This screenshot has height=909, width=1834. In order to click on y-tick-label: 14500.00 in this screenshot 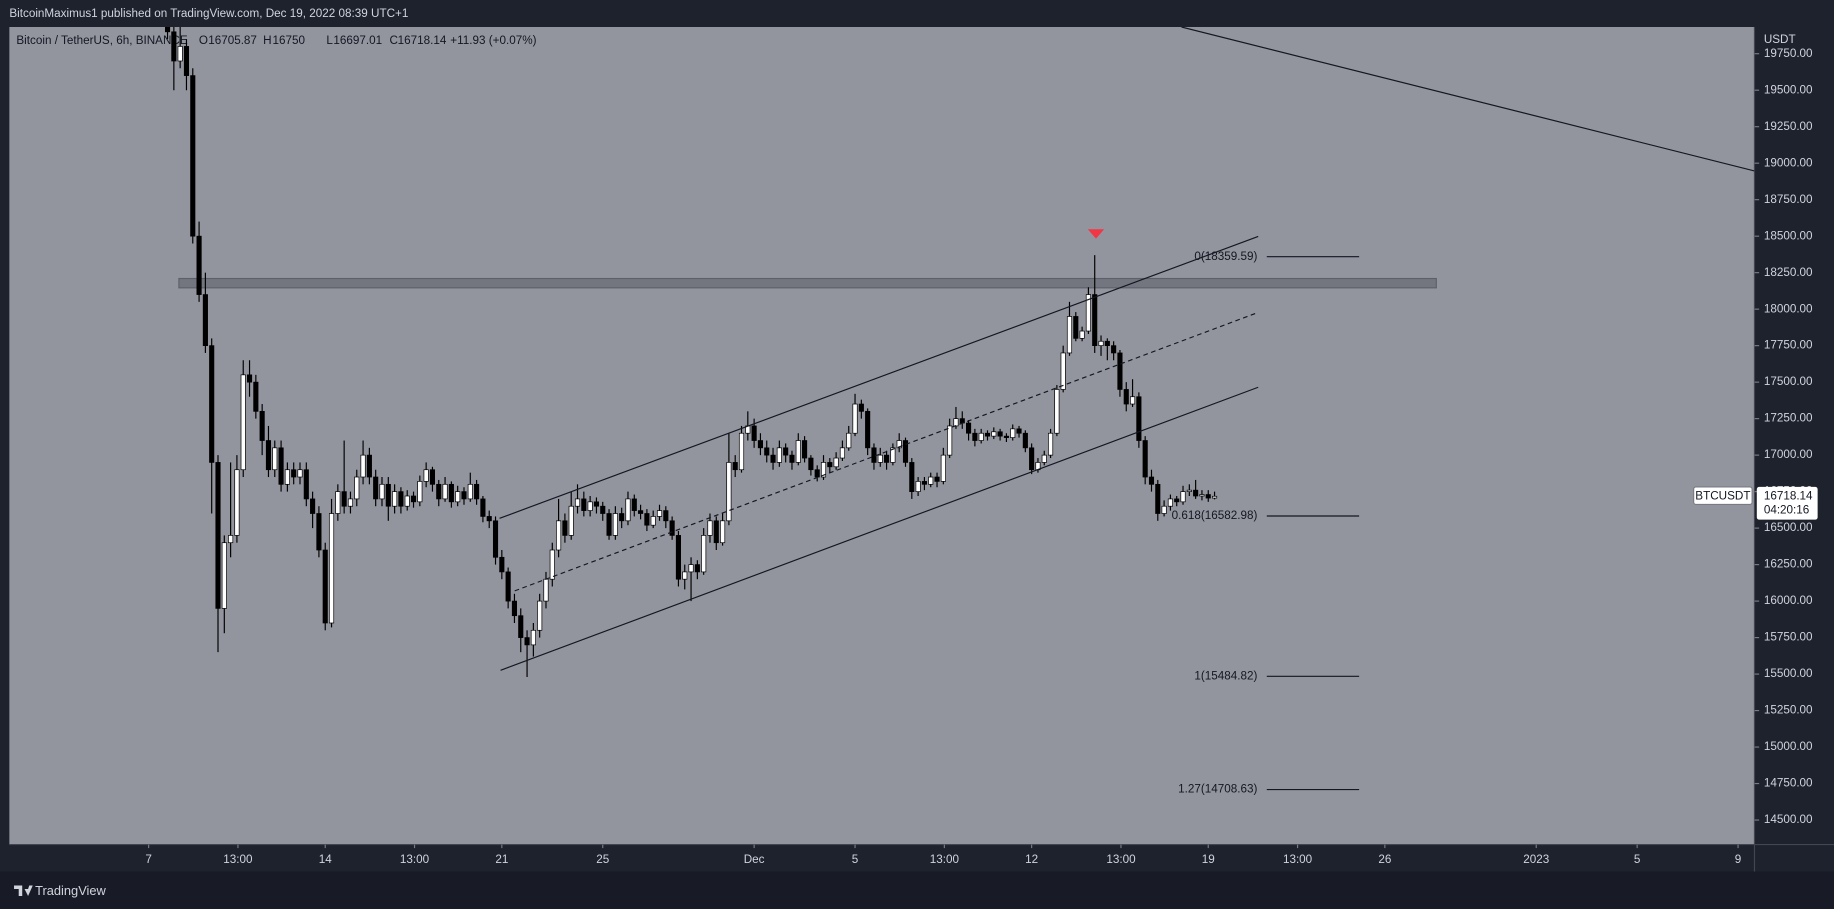, I will do `click(1788, 819)`.